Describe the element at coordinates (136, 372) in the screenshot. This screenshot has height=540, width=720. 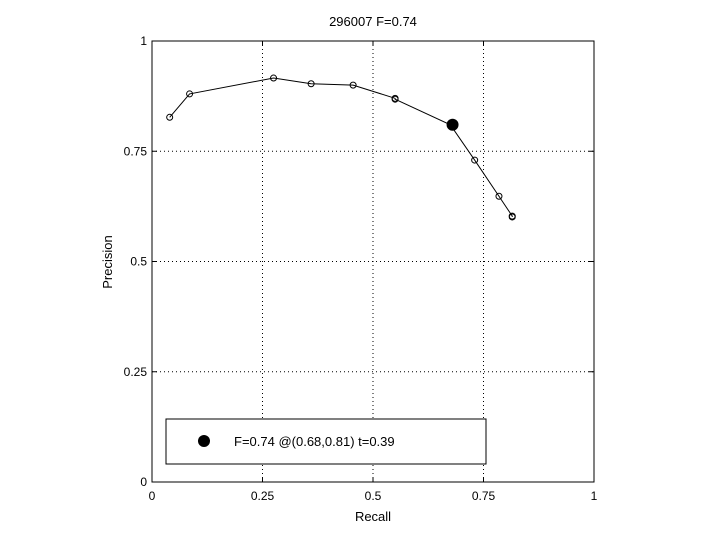
I see `y-tick-label: 0.25` at that location.